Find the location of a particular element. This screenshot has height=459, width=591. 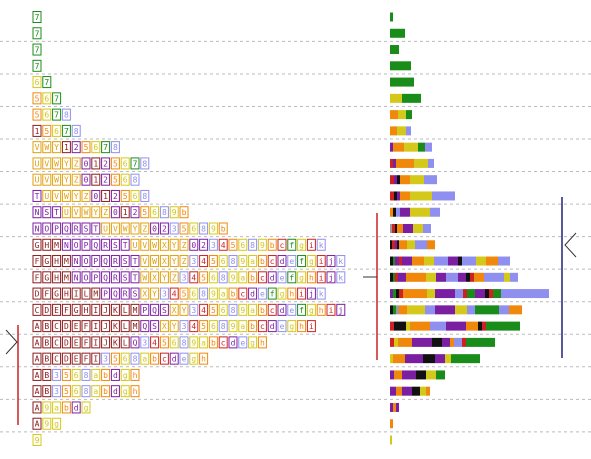

char: X is located at coordinates (164, 261).